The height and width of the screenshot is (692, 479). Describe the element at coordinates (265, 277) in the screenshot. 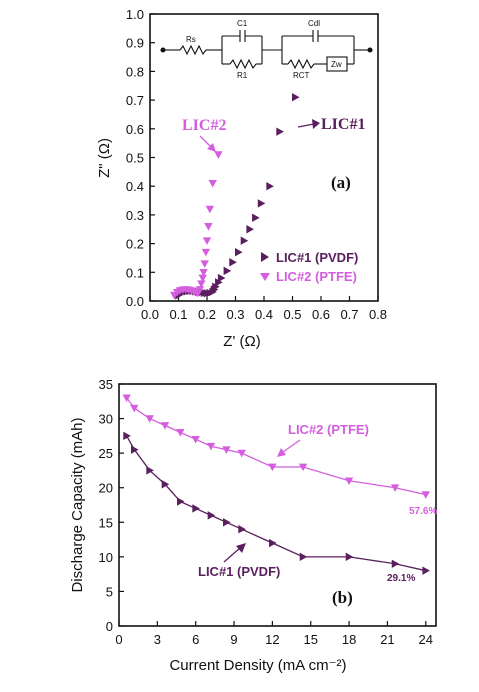

I see `legend-marker-lic2` at that location.